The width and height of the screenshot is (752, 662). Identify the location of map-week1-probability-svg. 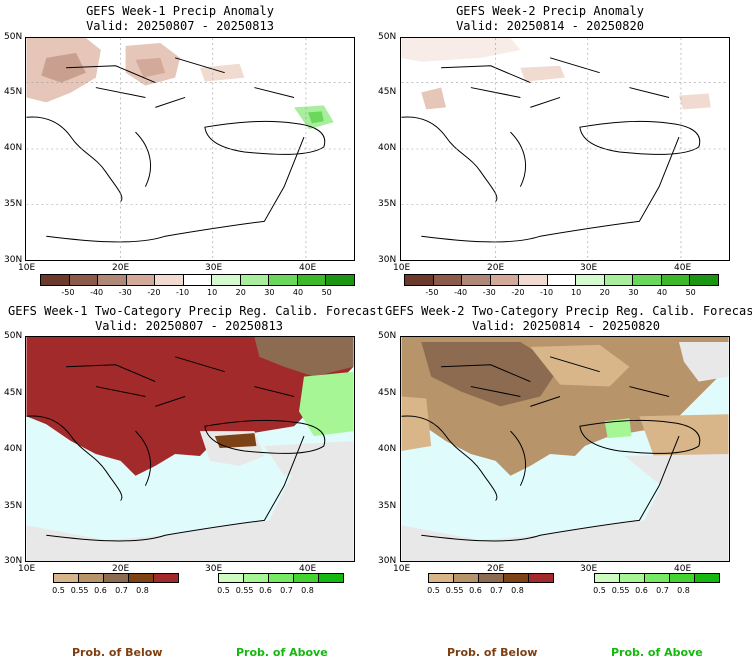
(190, 449).